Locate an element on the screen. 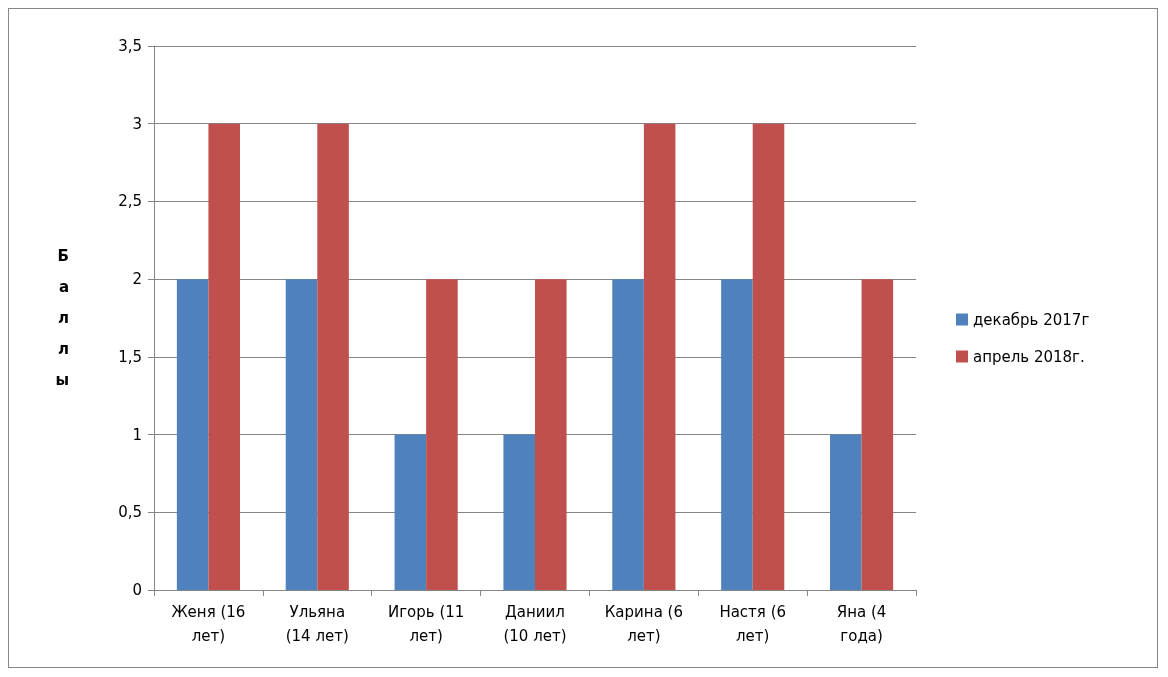 Image resolution: width=1168 pixels, height=677 pixels. x-tick-label: Даниил (10 лет) is located at coordinates (535, 624).